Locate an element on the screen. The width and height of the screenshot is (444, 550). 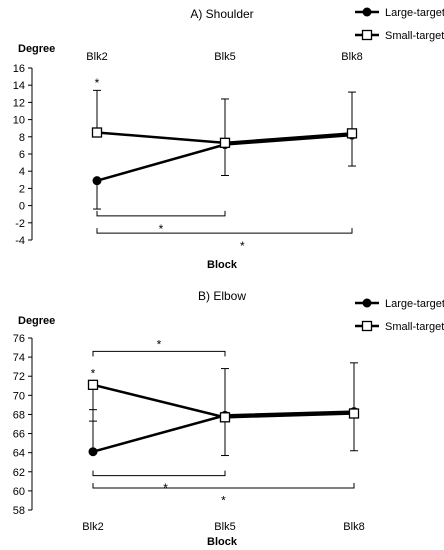
y-tick-label: 4 is located at coordinates (22, 172).